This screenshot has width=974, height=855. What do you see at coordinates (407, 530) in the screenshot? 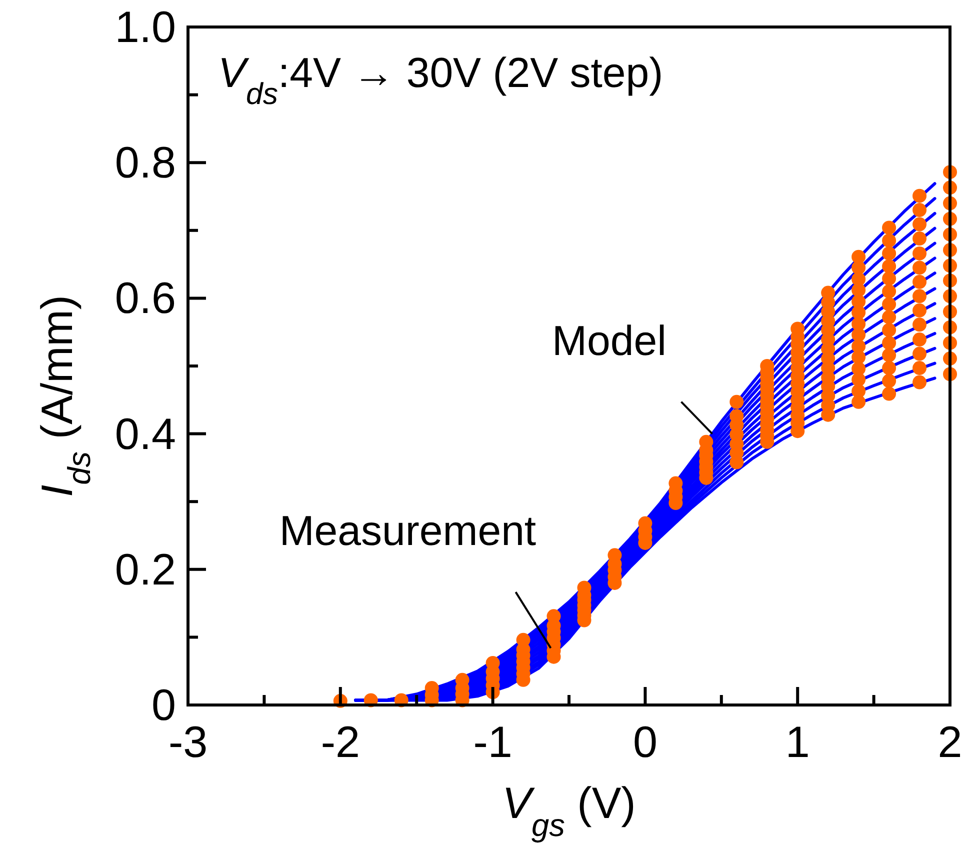
I see `annotation: Measurement` at bounding box center [407, 530].